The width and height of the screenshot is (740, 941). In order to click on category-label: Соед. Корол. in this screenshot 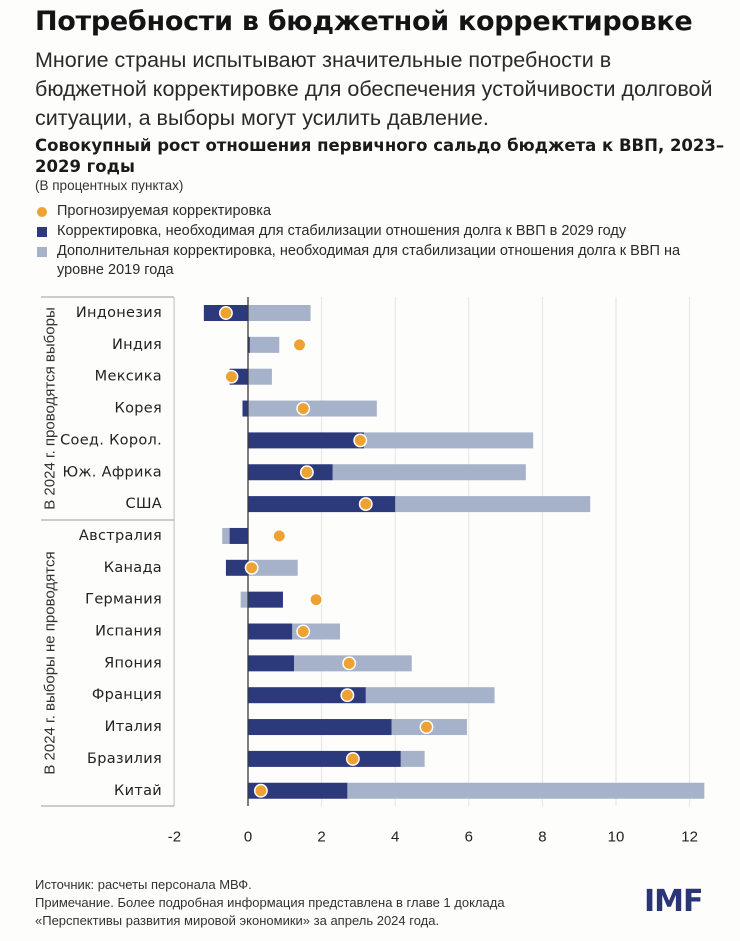, I will do `click(111, 440)`.